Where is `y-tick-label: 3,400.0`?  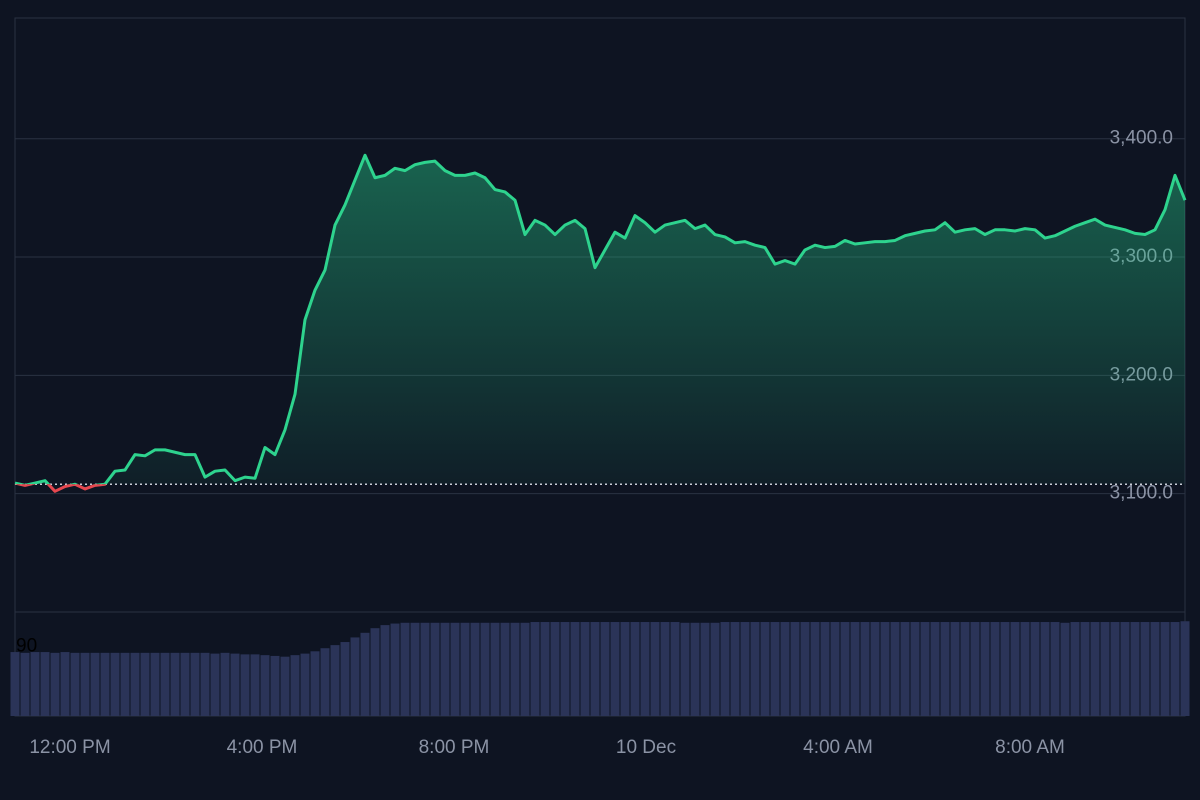 y-tick-label: 3,400.0 is located at coordinates (1141, 138).